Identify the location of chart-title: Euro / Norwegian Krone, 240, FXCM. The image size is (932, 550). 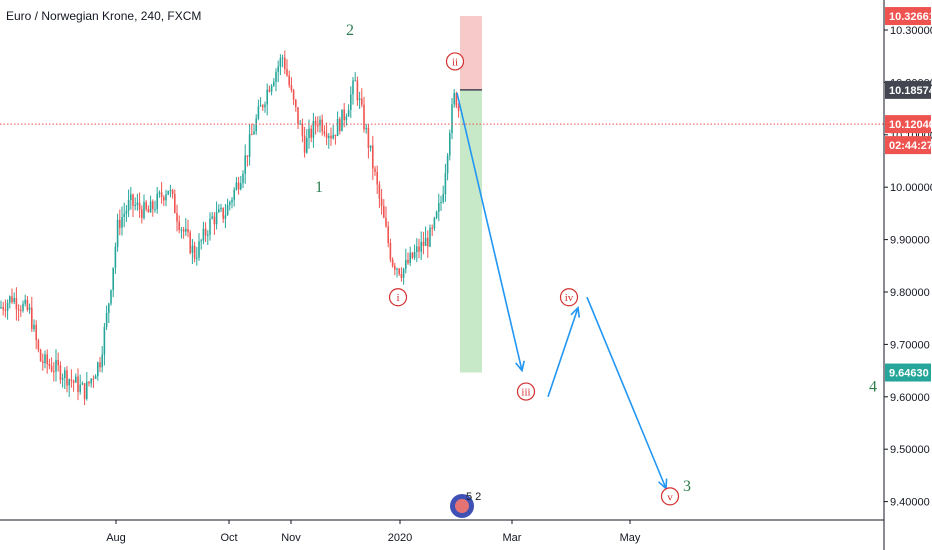
(104, 16).